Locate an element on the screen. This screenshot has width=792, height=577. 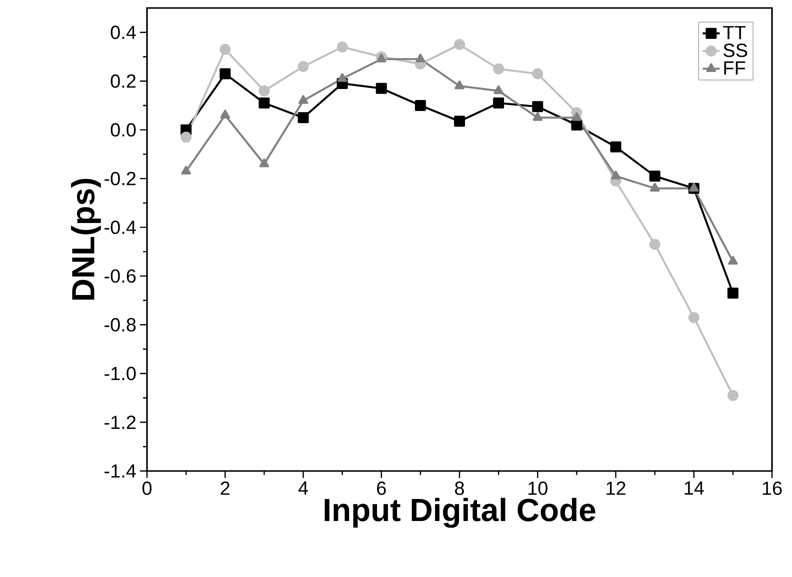
x-tick-label: 2 is located at coordinates (225, 488).